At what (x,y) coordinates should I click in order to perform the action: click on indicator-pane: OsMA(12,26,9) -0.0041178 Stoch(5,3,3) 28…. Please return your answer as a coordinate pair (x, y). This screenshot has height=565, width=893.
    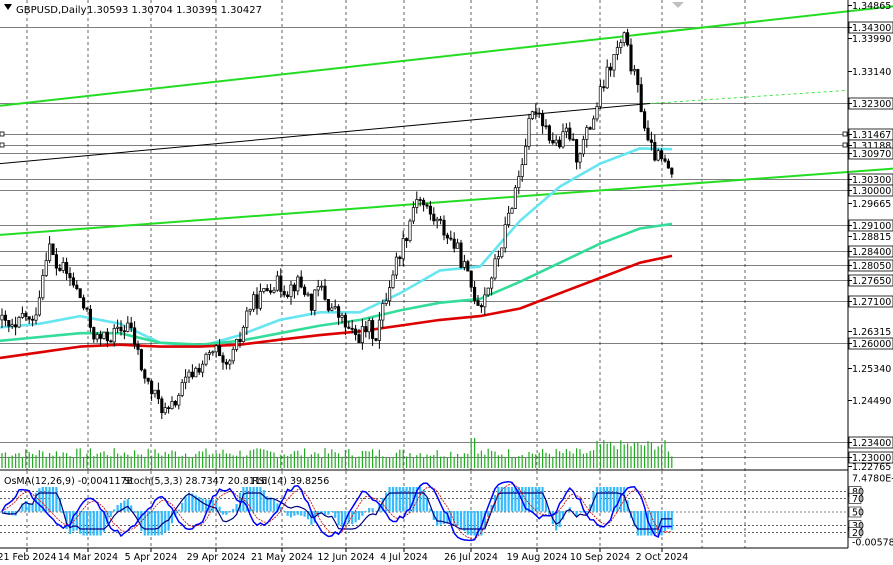
    Looking at the image, I should click on (424, 509).